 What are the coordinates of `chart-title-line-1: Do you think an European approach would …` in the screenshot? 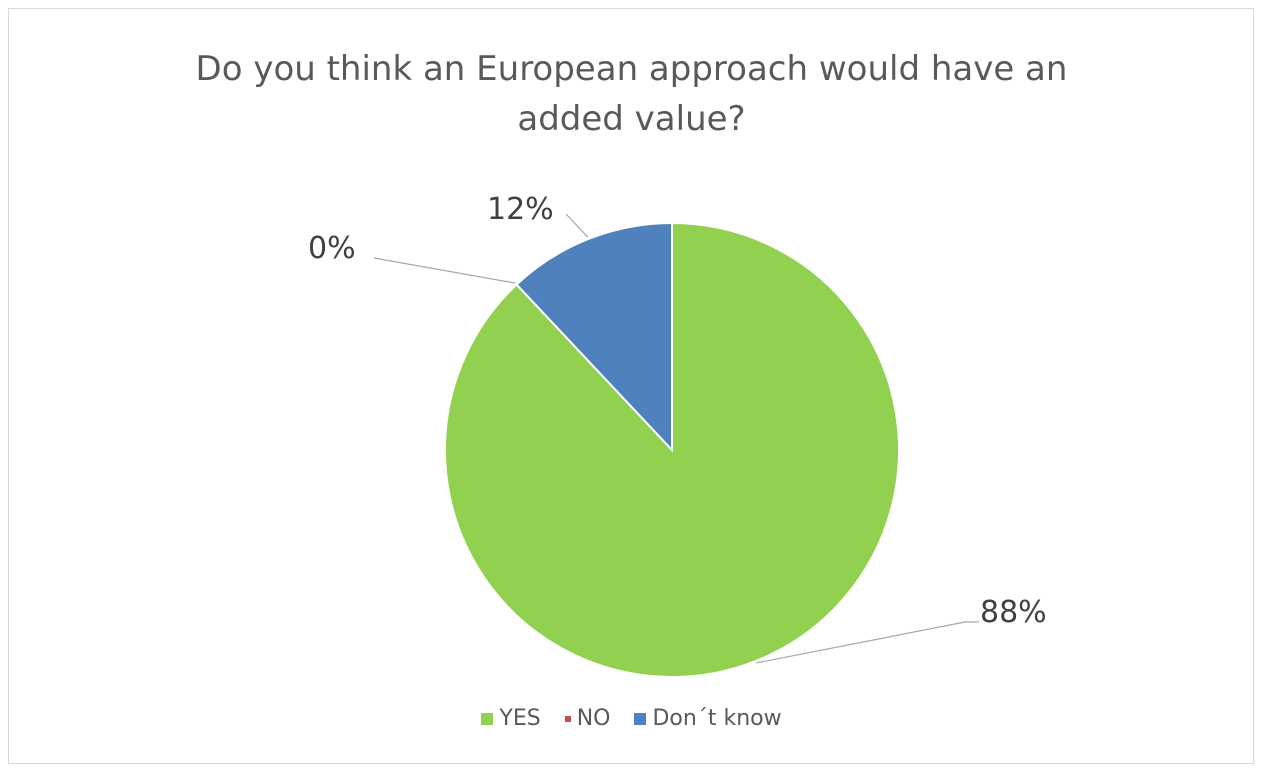 It's located at (631, 69).